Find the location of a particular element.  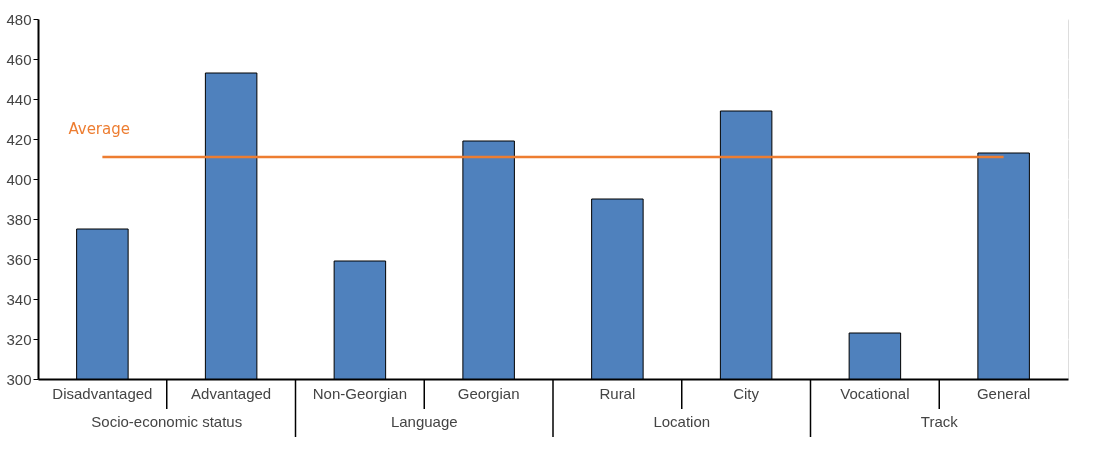

text: Socio-economic status is located at coordinates (167, 421).